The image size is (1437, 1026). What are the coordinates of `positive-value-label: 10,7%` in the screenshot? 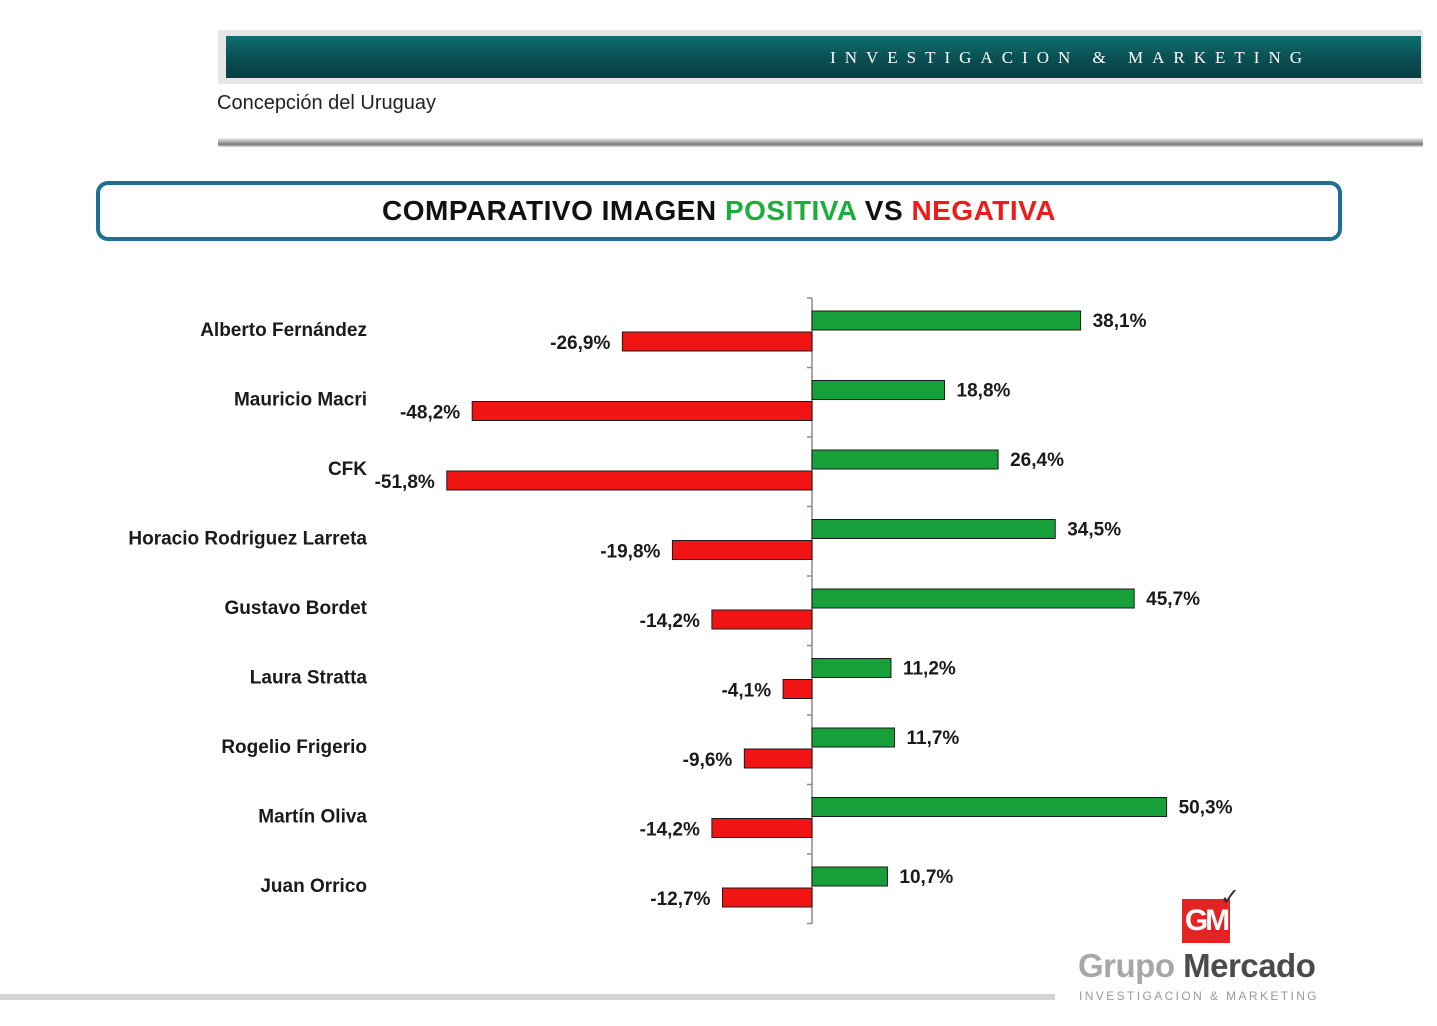 It's located at (926, 877).